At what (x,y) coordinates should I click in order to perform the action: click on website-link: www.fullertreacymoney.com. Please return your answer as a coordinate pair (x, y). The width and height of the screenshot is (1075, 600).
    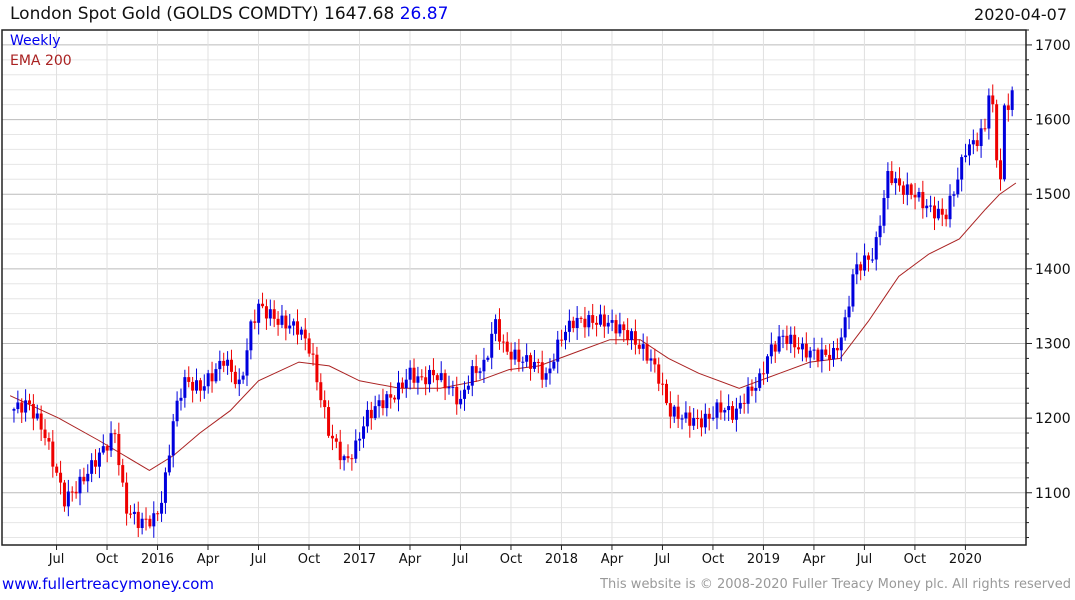
    Looking at the image, I should click on (108, 584).